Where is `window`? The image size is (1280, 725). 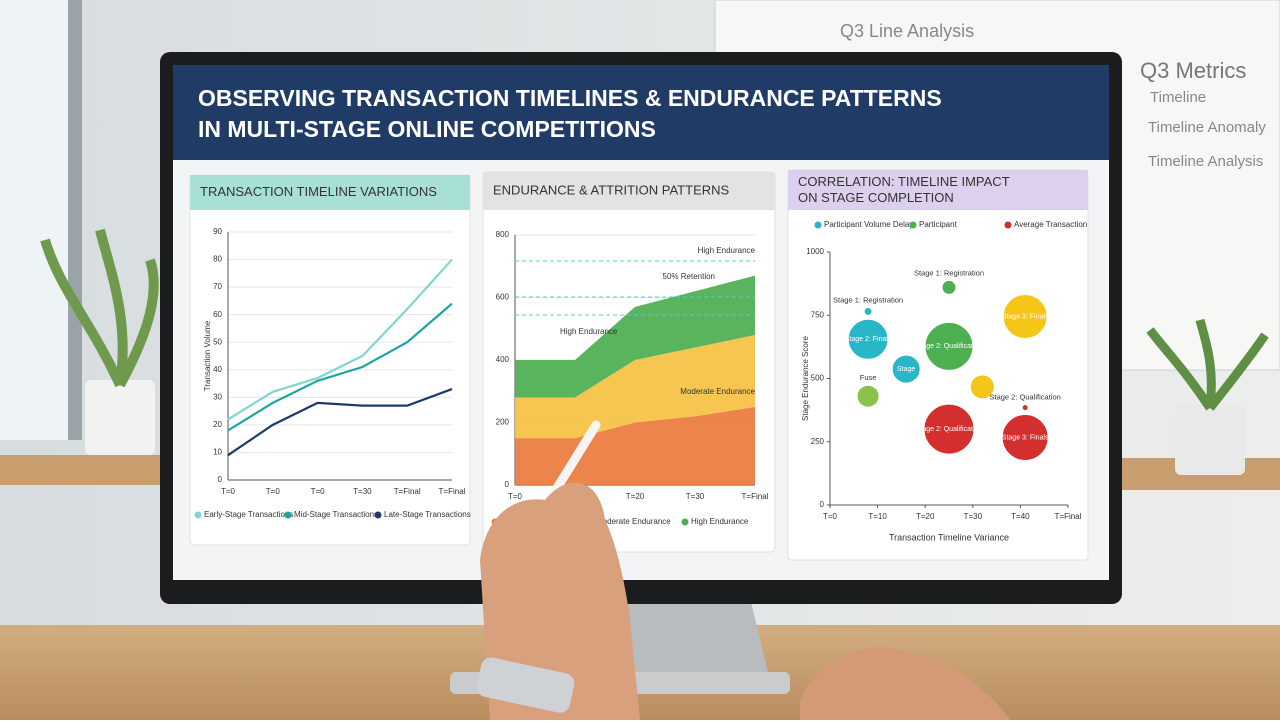
window is located at coordinates (37, 220).